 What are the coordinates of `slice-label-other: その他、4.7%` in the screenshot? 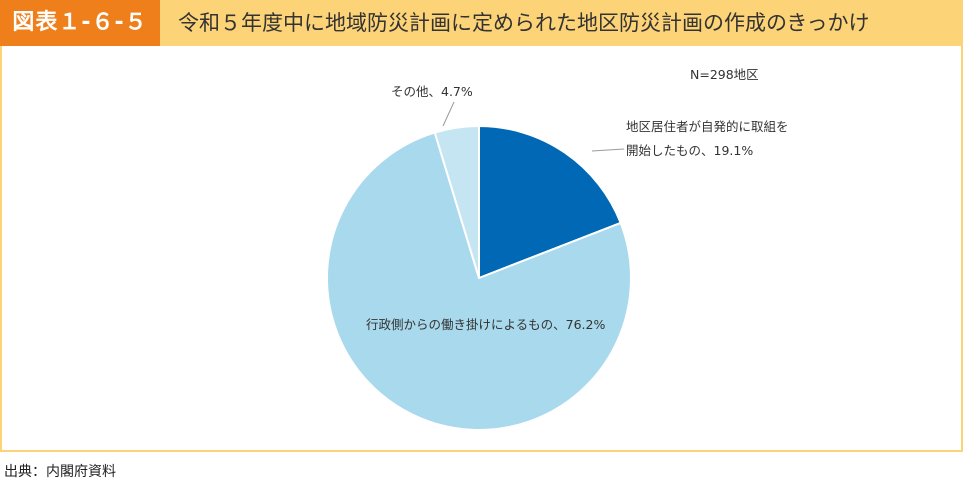 It's located at (432, 91).